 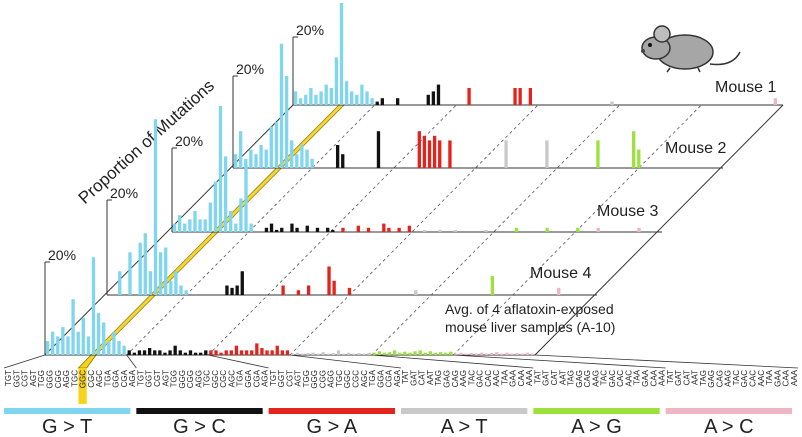 I want to click on x-tick-label: CGG, so click(x=190, y=379).